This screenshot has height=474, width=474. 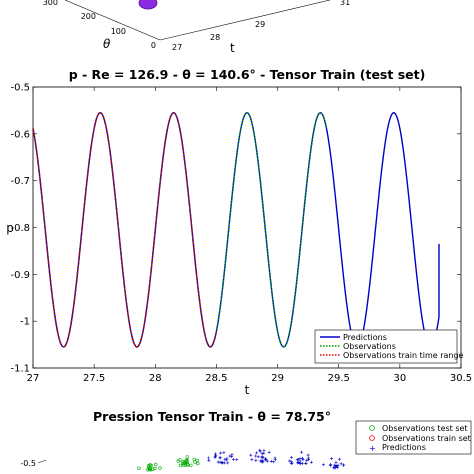 What do you see at coordinates (365, 337) in the screenshot?
I see `legend-label-predictions: Predictions` at bounding box center [365, 337].